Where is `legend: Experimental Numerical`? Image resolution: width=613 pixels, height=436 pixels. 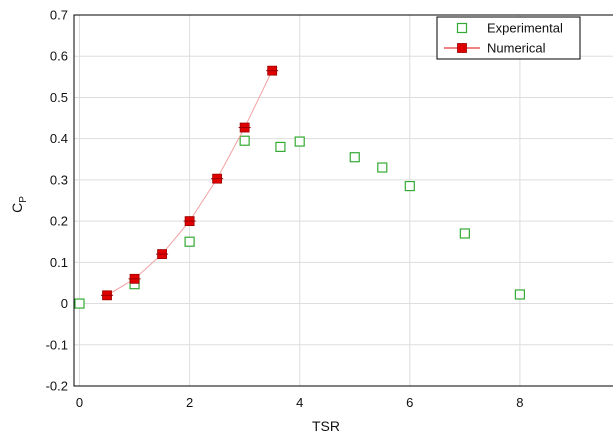
legend: Experimental Numerical is located at coordinates (508, 38).